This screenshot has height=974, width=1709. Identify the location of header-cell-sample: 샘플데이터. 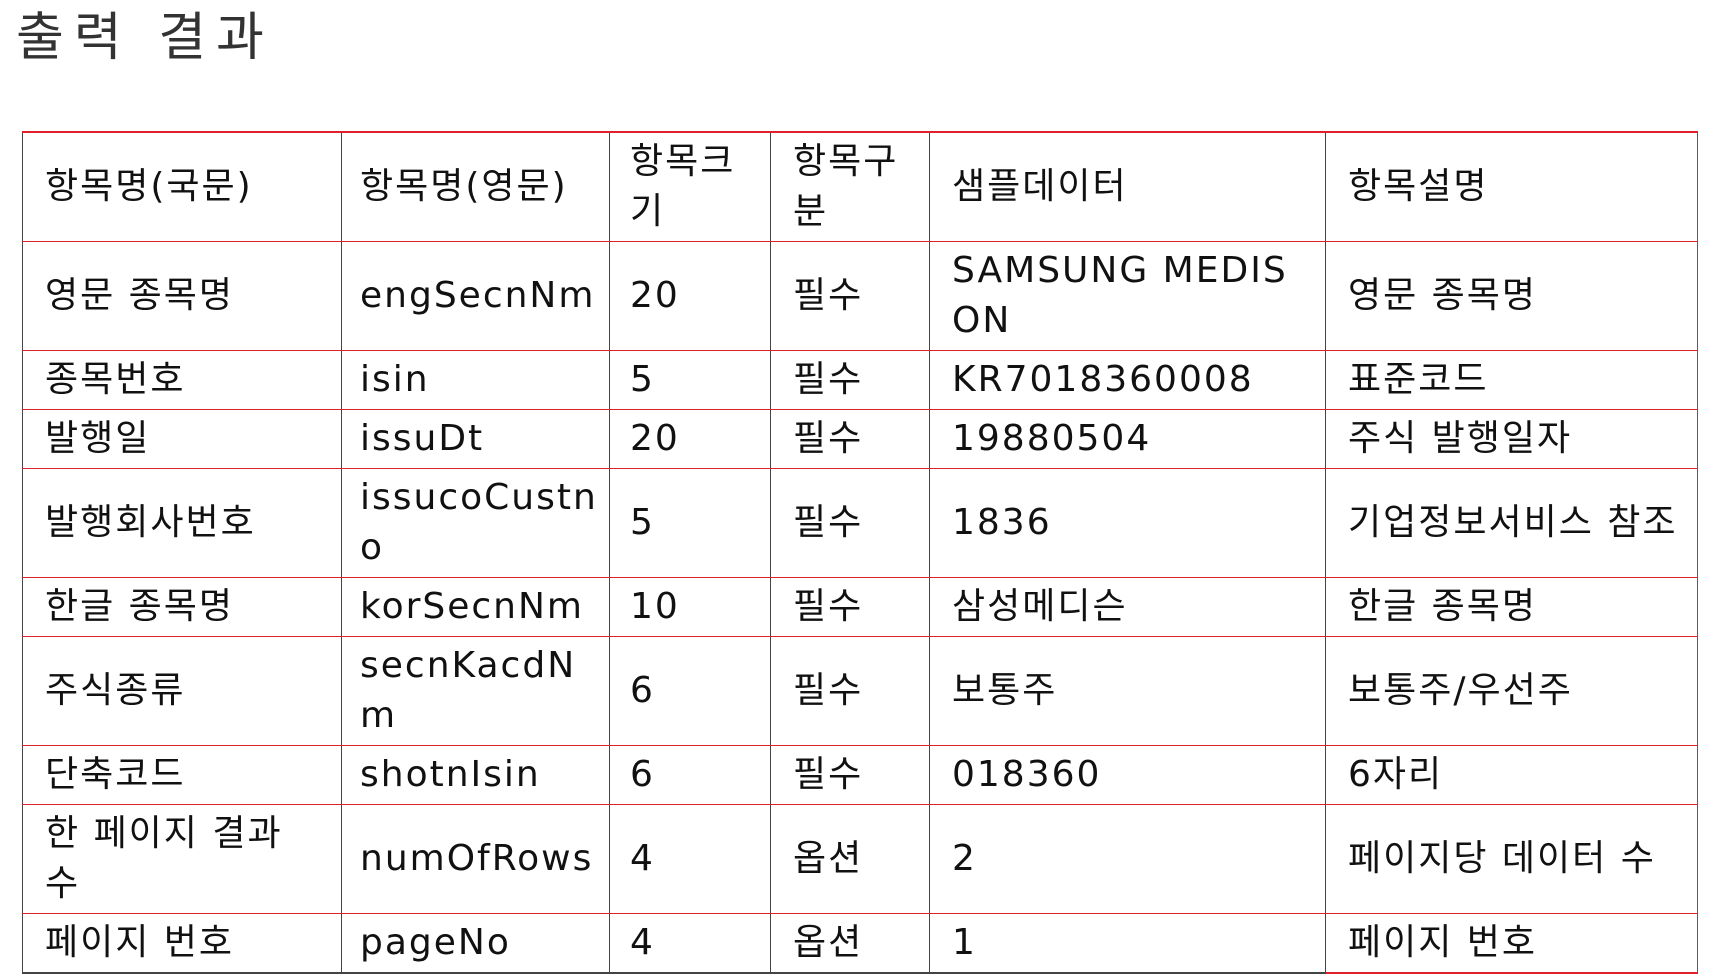
(1127, 186).